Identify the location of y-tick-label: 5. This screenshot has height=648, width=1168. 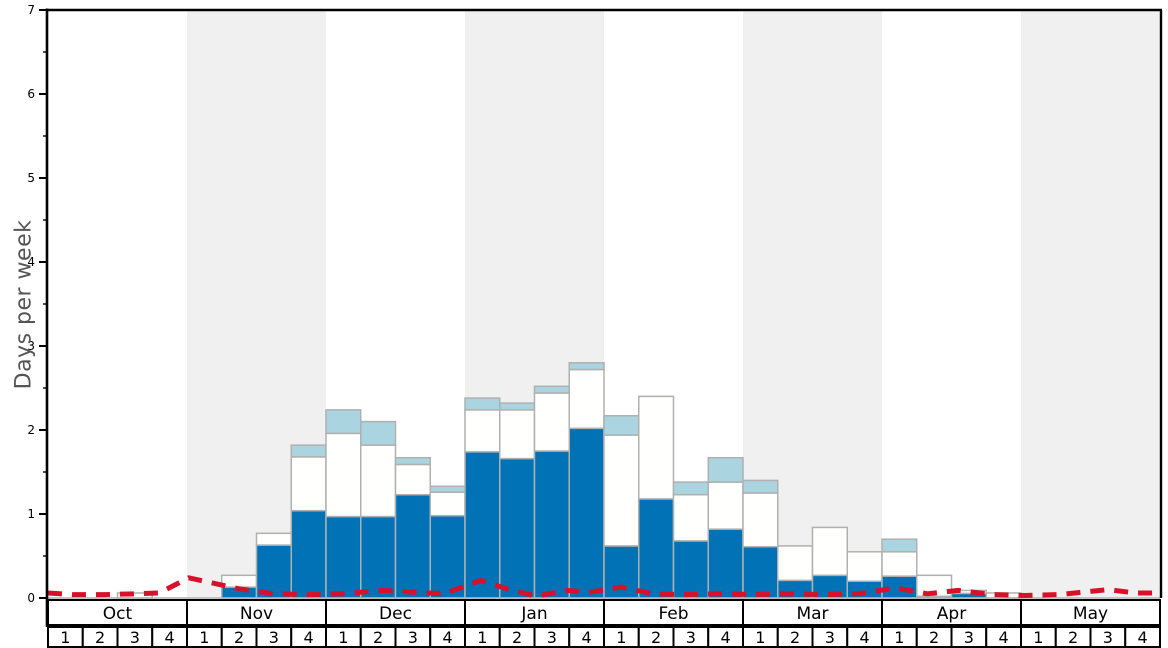
(31, 178).